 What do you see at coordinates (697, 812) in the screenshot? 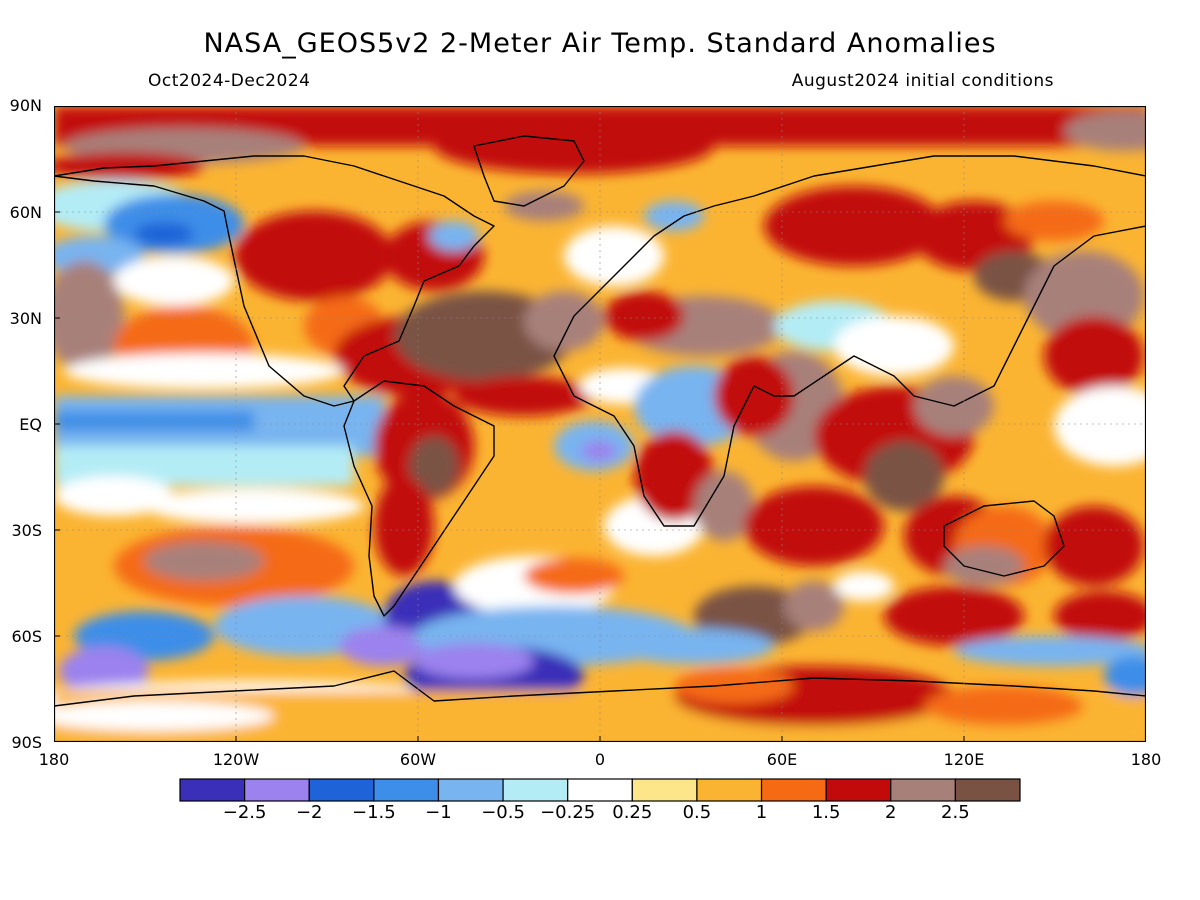
I see `colorbar-label: 0.5` at bounding box center [697, 812].